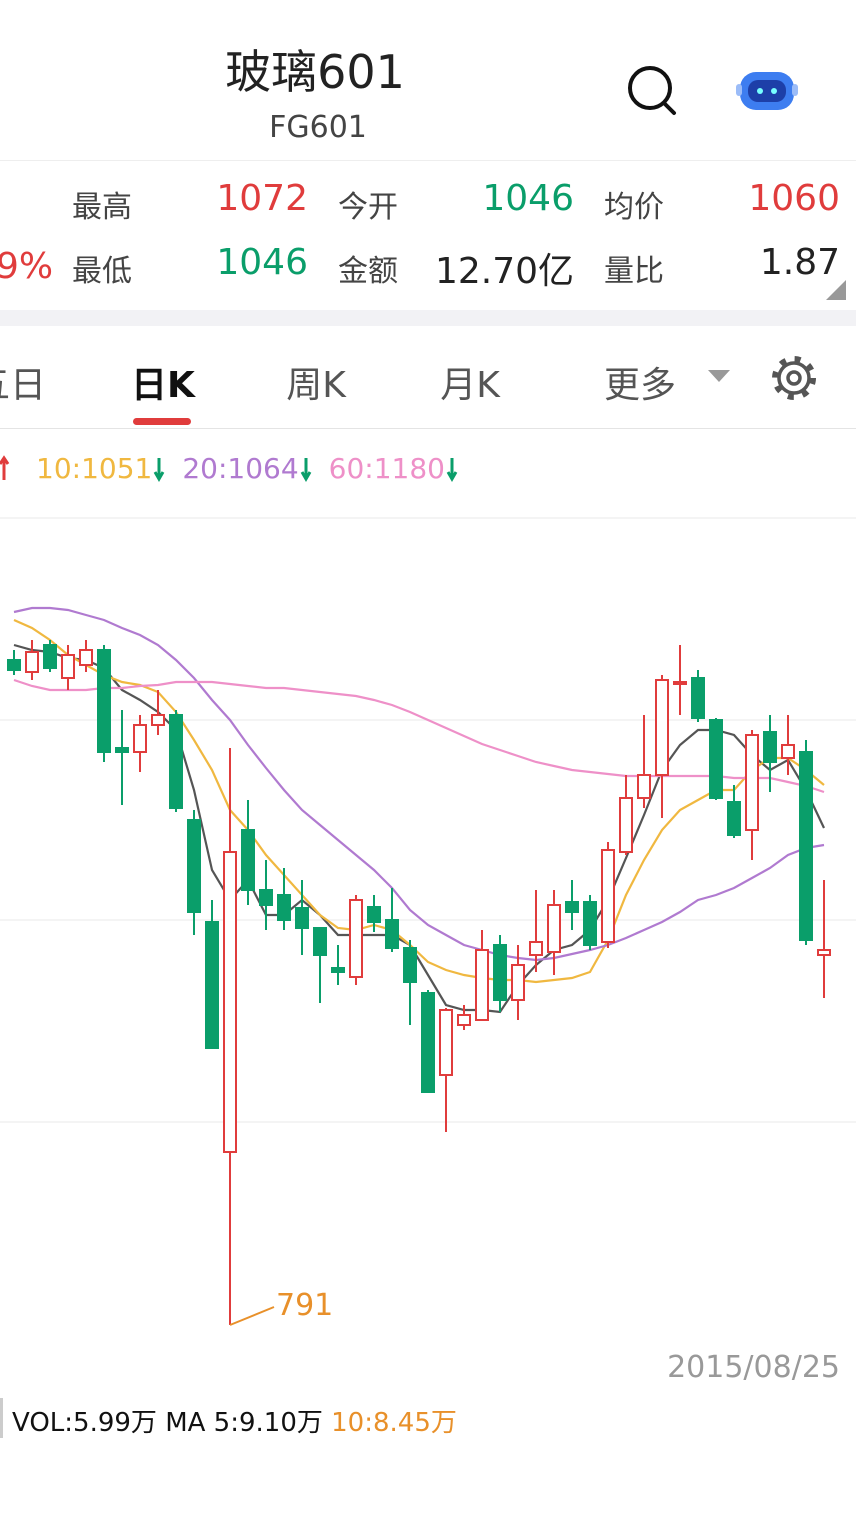 The width and height of the screenshot is (856, 1522). What do you see at coordinates (163, 385) in the screenshot?
I see `tab: 日K` at bounding box center [163, 385].